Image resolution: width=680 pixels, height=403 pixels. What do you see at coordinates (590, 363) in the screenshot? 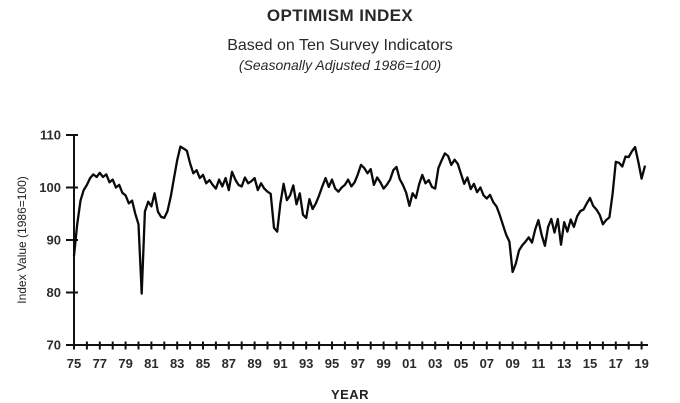
I see `x-tick-label: 15` at bounding box center [590, 363].